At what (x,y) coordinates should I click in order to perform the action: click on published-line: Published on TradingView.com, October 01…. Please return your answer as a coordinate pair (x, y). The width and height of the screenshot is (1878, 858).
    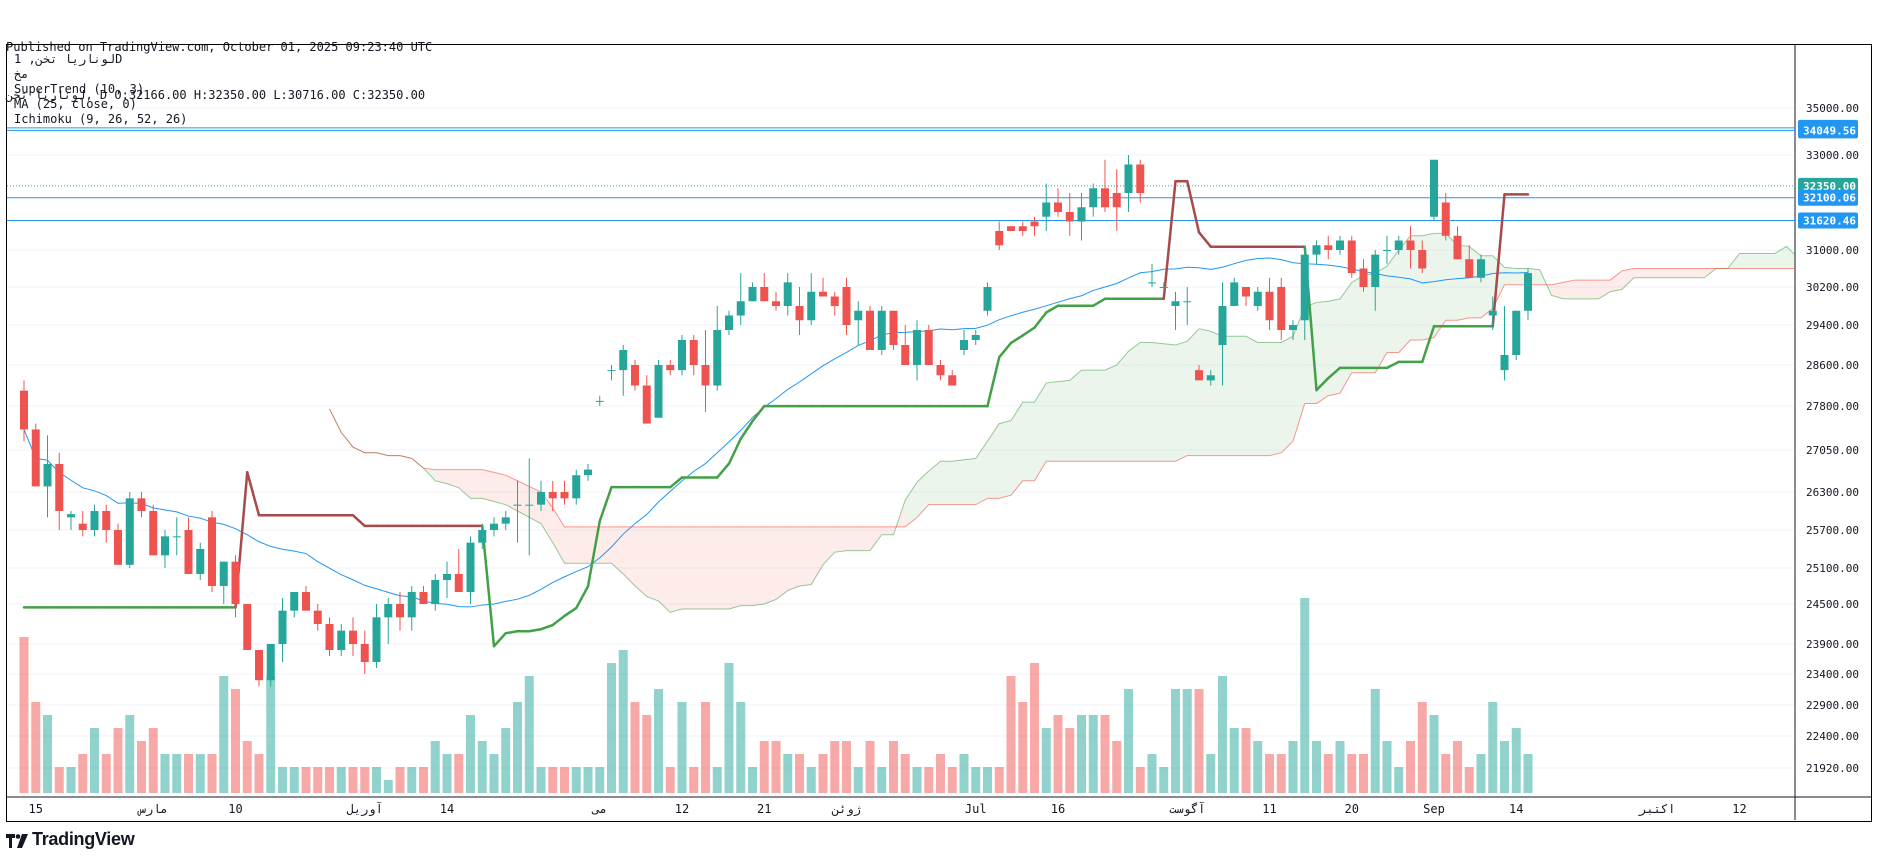
    Looking at the image, I should click on (219, 47).